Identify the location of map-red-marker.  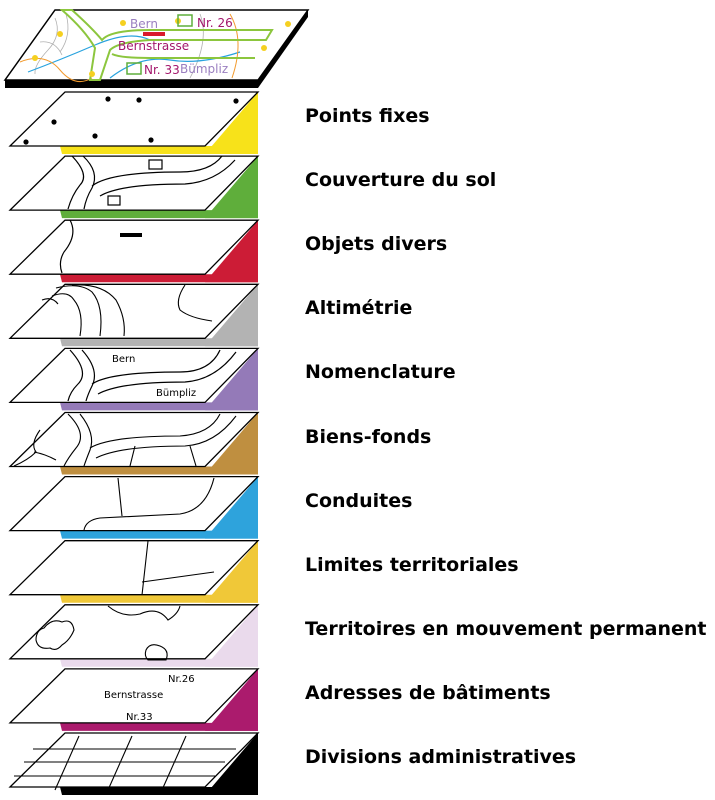
(154, 34).